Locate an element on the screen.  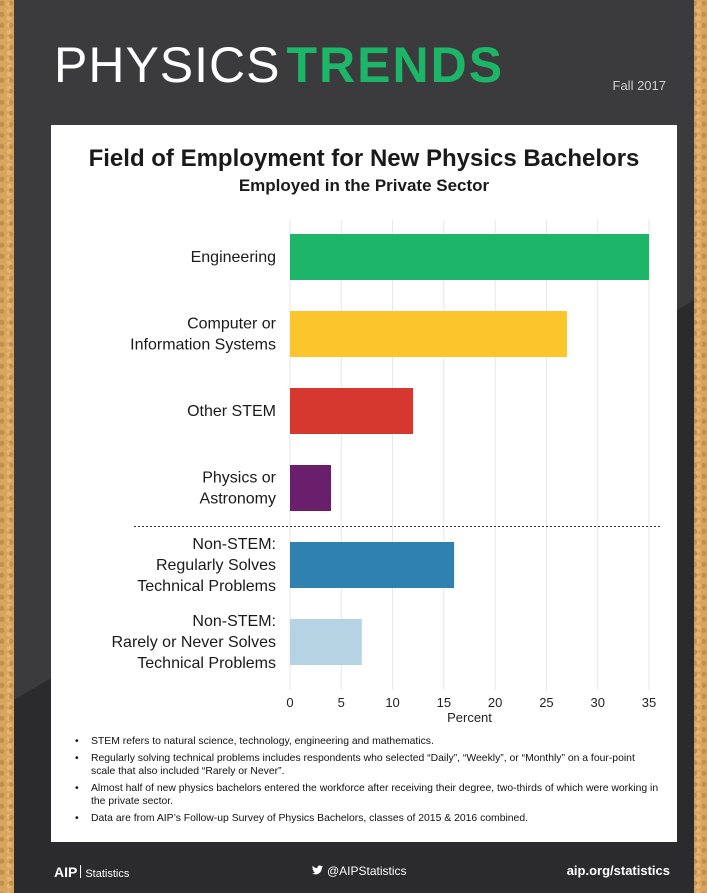
category-label-line: Astronomy is located at coordinates (238, 499).